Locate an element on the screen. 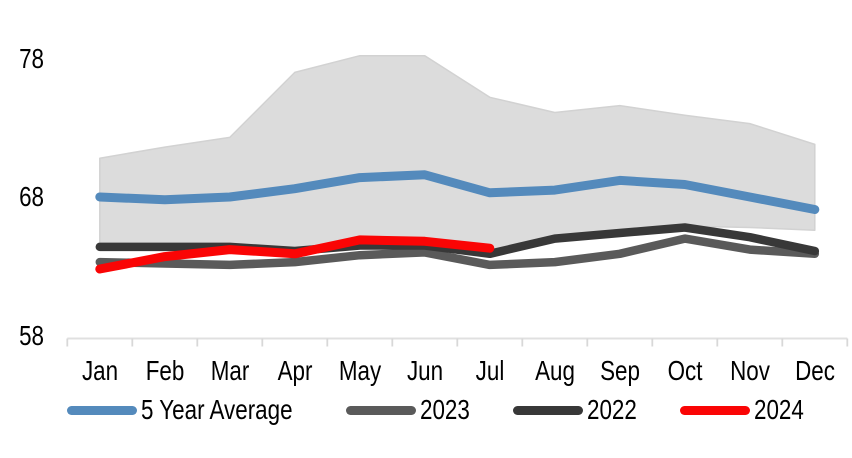 The width and height of the screenshot is (852, 458). x-axis-label-jan: Jan is located at coordinates (99, 370).